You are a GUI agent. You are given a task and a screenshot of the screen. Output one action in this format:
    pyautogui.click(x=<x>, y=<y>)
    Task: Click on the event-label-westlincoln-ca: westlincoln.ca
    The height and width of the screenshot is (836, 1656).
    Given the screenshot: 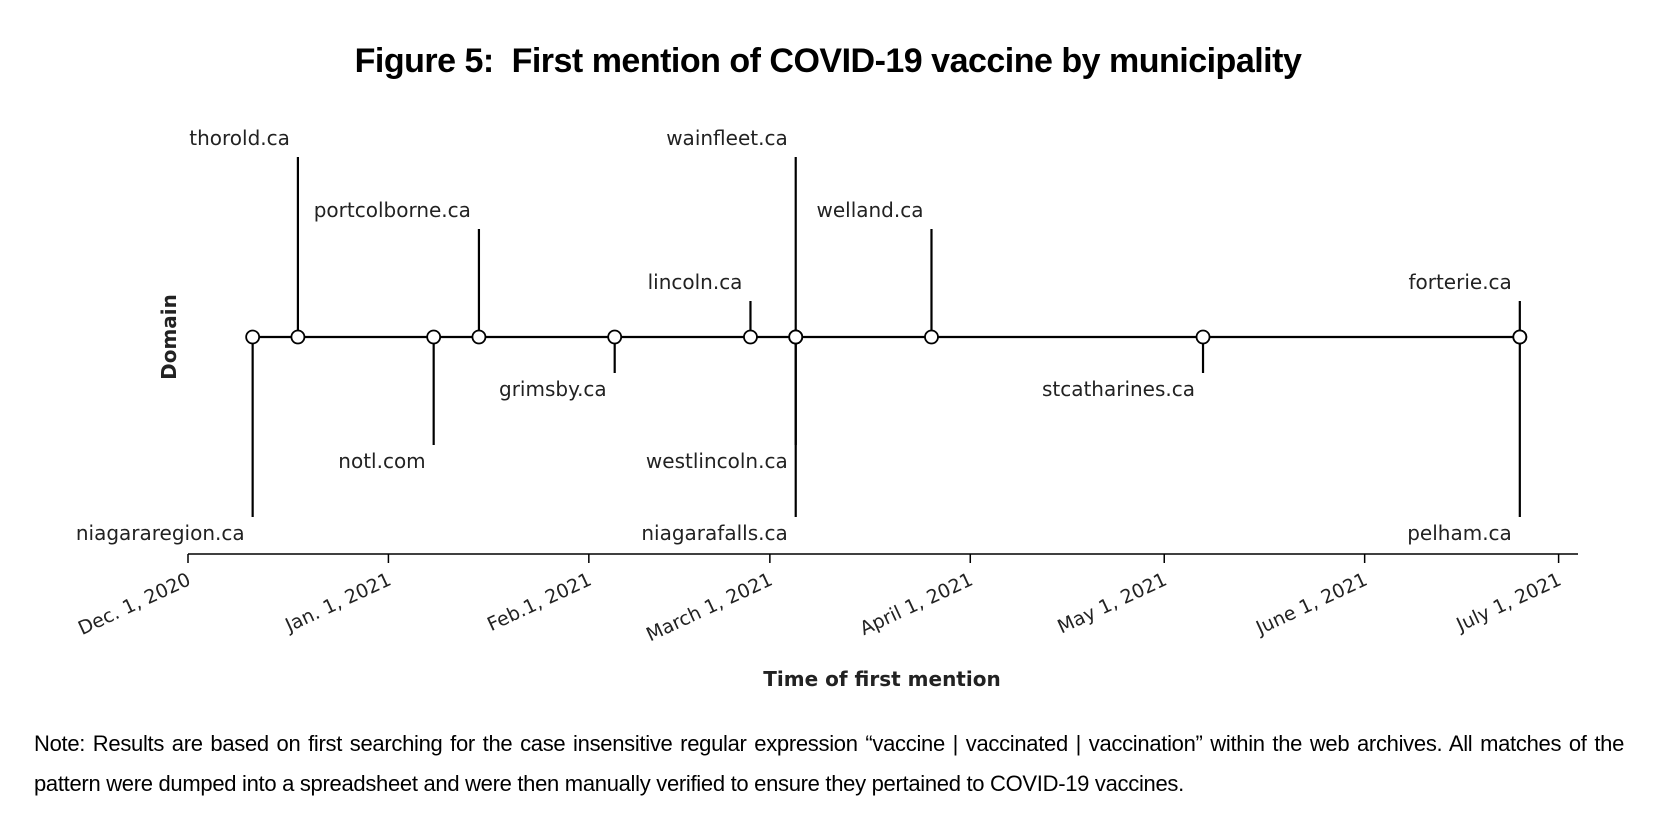 What is the action you would take?
    pyautogui.click(x=717, y=461)
    